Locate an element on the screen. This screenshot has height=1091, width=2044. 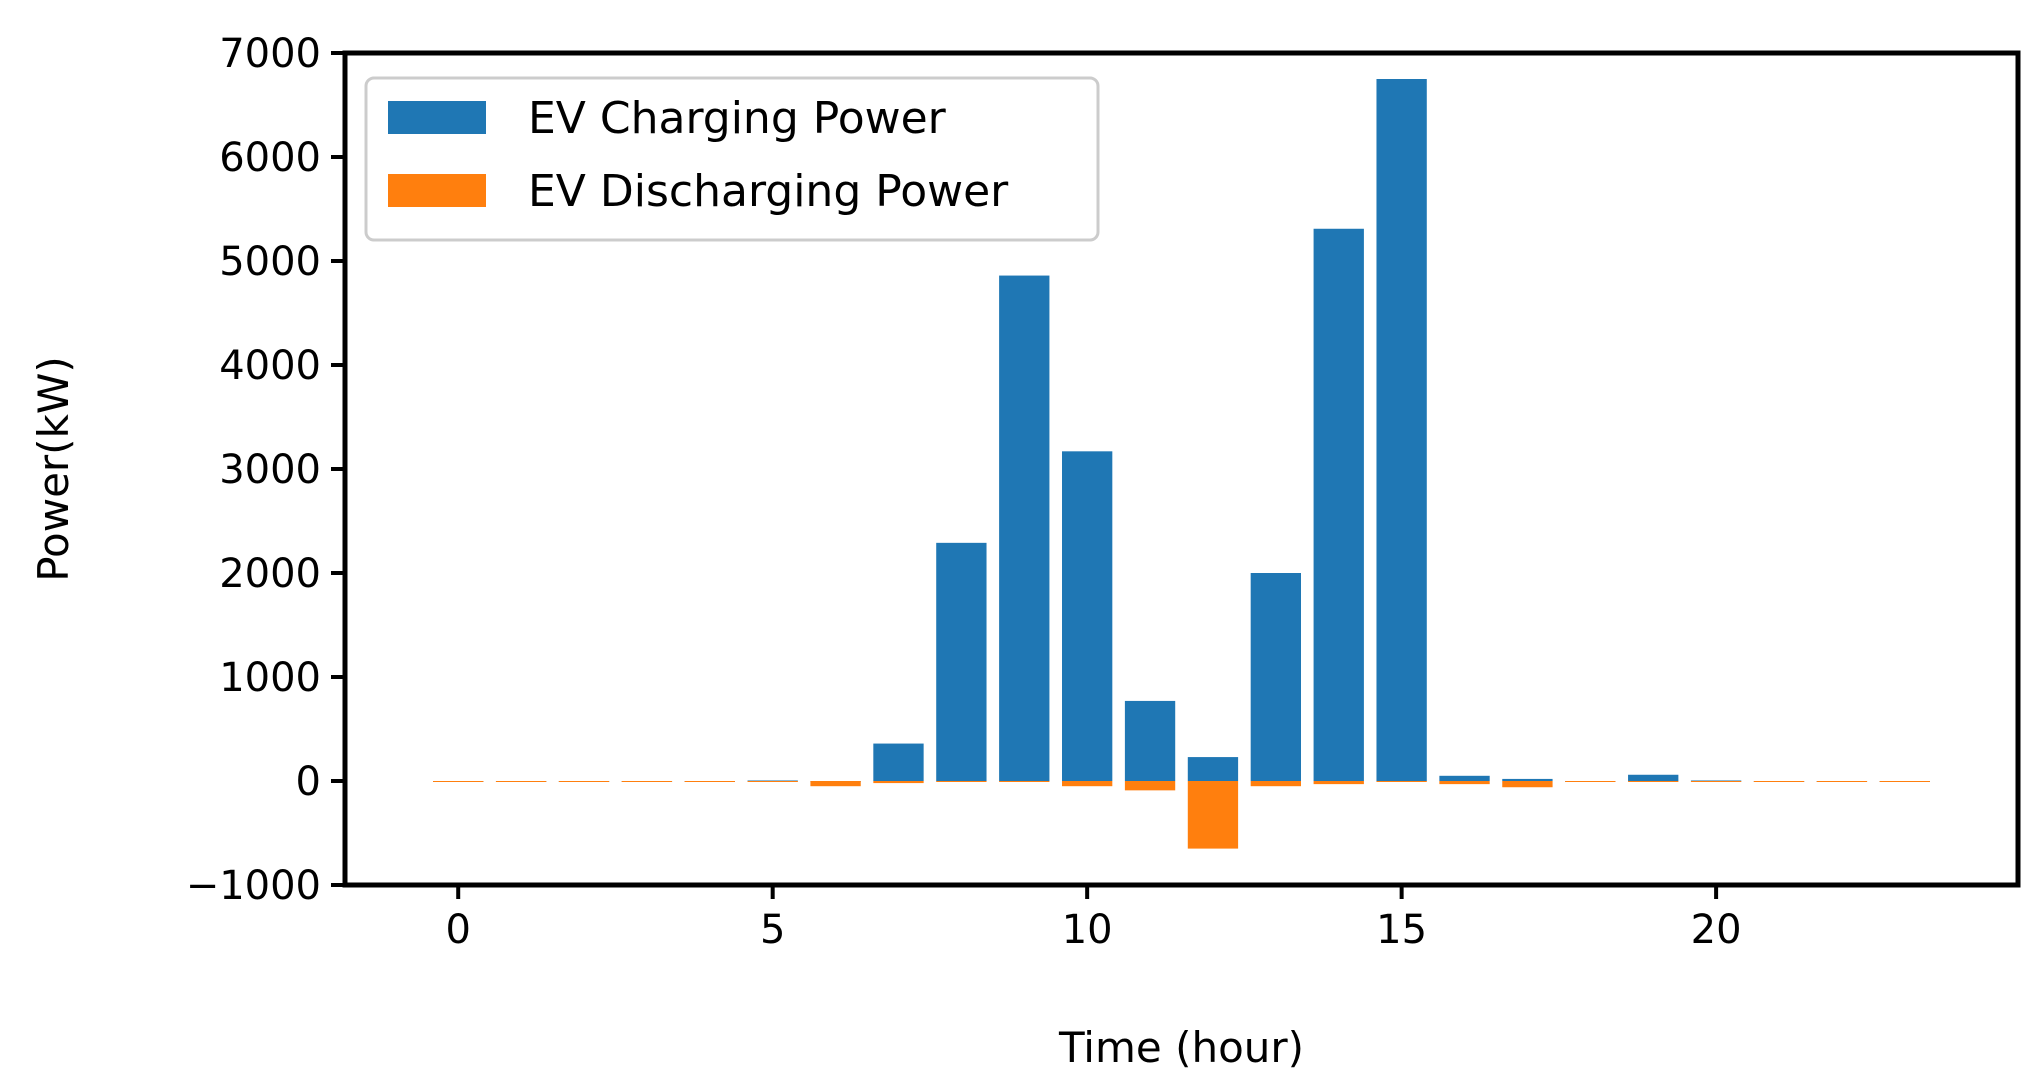
legend-box is located at coordinates (732, 159).